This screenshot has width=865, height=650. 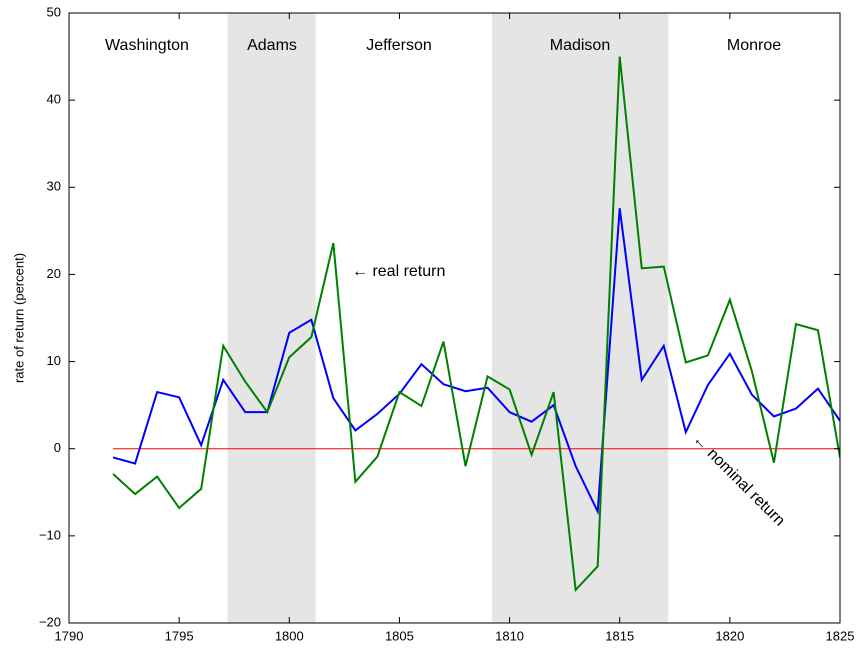 What do you see at coordinates (754, 45) in the screenshot?
I see `president-label: Monroe` at bounding box center [754, 45].